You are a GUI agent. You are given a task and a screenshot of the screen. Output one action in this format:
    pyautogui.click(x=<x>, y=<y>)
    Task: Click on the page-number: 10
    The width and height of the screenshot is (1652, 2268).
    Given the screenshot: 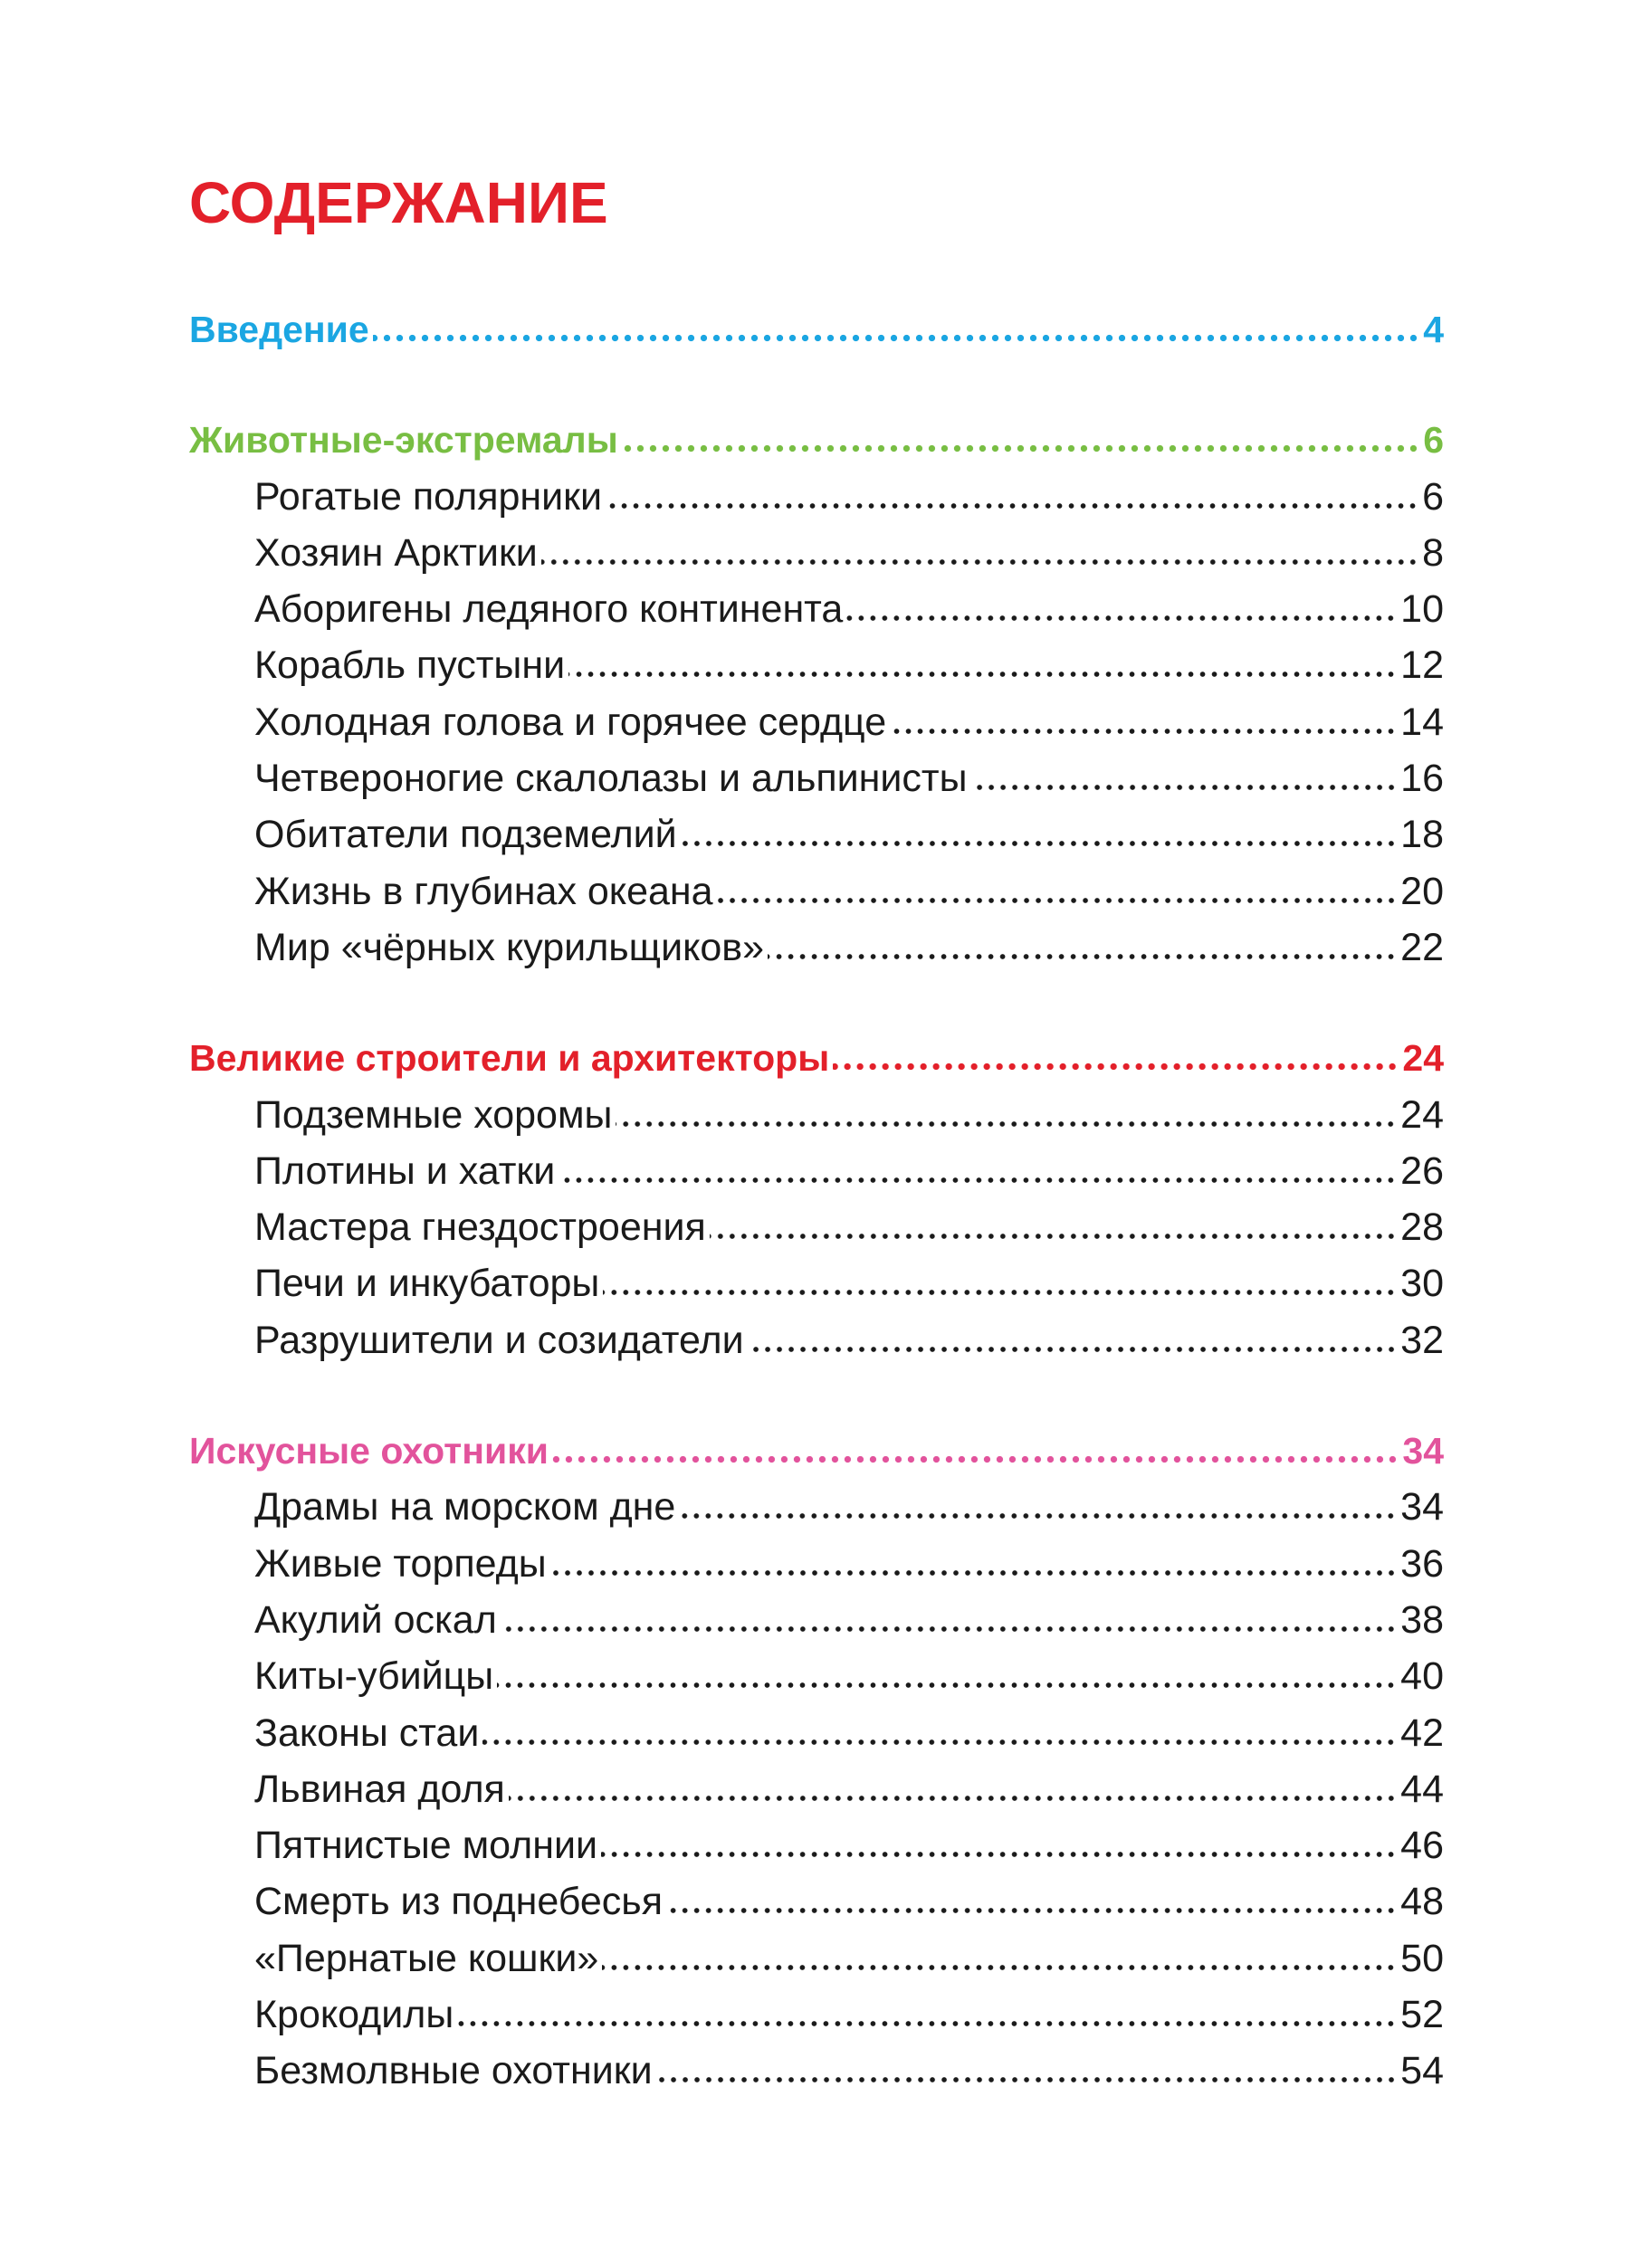 What is the action you would take?
    pyautogui.click(x=1422, y=610)
    